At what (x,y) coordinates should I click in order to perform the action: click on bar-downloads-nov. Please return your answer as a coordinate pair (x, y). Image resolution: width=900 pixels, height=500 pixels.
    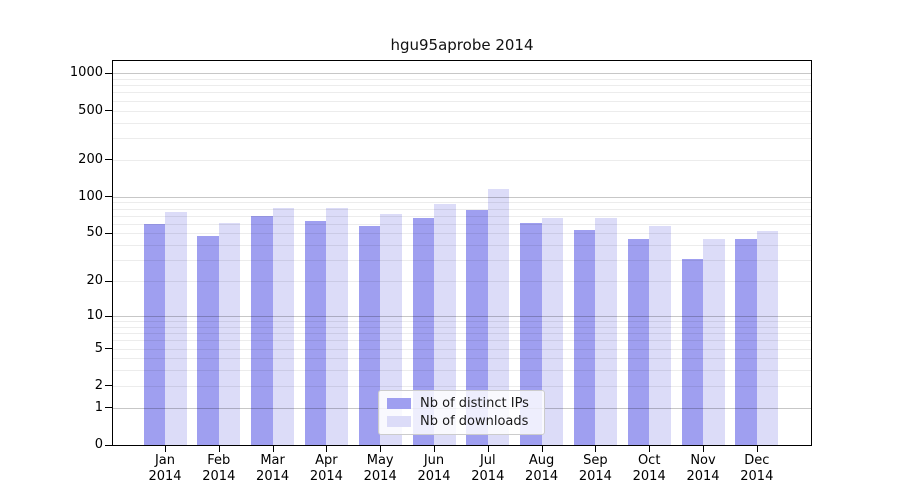
    Looking at the image, I should click on (714, 342).